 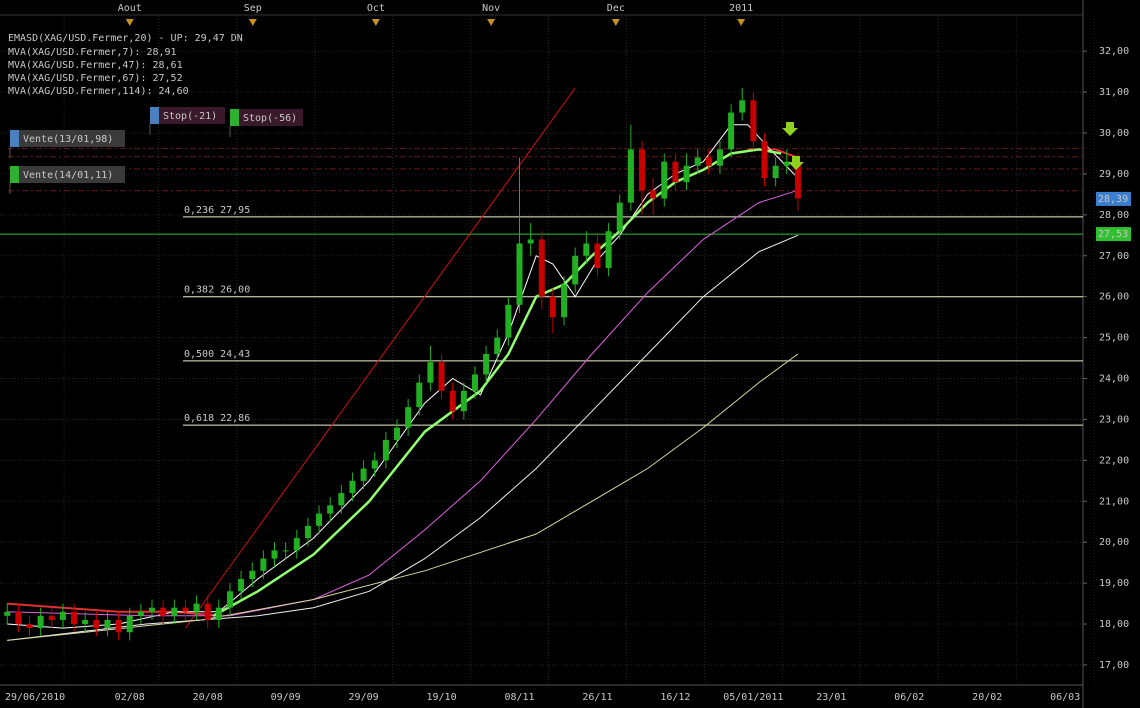 I want to click on y-tick-label: 25,00, so click(x=1114, y=338).